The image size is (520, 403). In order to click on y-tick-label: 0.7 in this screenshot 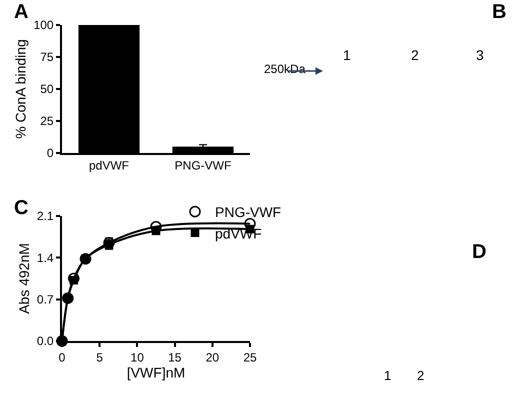, I will do `click(45, 299)`.